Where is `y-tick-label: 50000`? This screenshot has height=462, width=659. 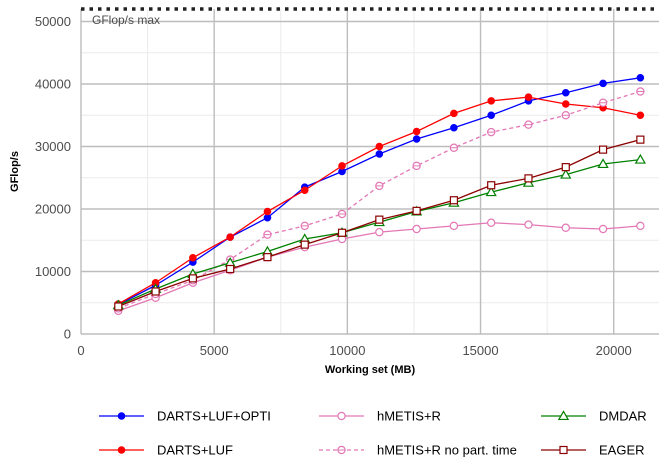
y-tick-label: 50000 is located at coordinates (53, 21).